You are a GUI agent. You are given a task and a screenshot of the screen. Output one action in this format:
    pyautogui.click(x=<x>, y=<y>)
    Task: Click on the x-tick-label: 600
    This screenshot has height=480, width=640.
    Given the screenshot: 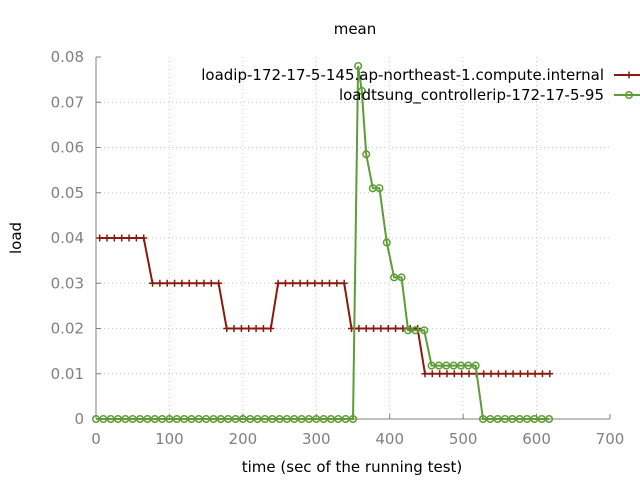 What is the action you would take?
    pyautogui.click(x=536, y=439)
    